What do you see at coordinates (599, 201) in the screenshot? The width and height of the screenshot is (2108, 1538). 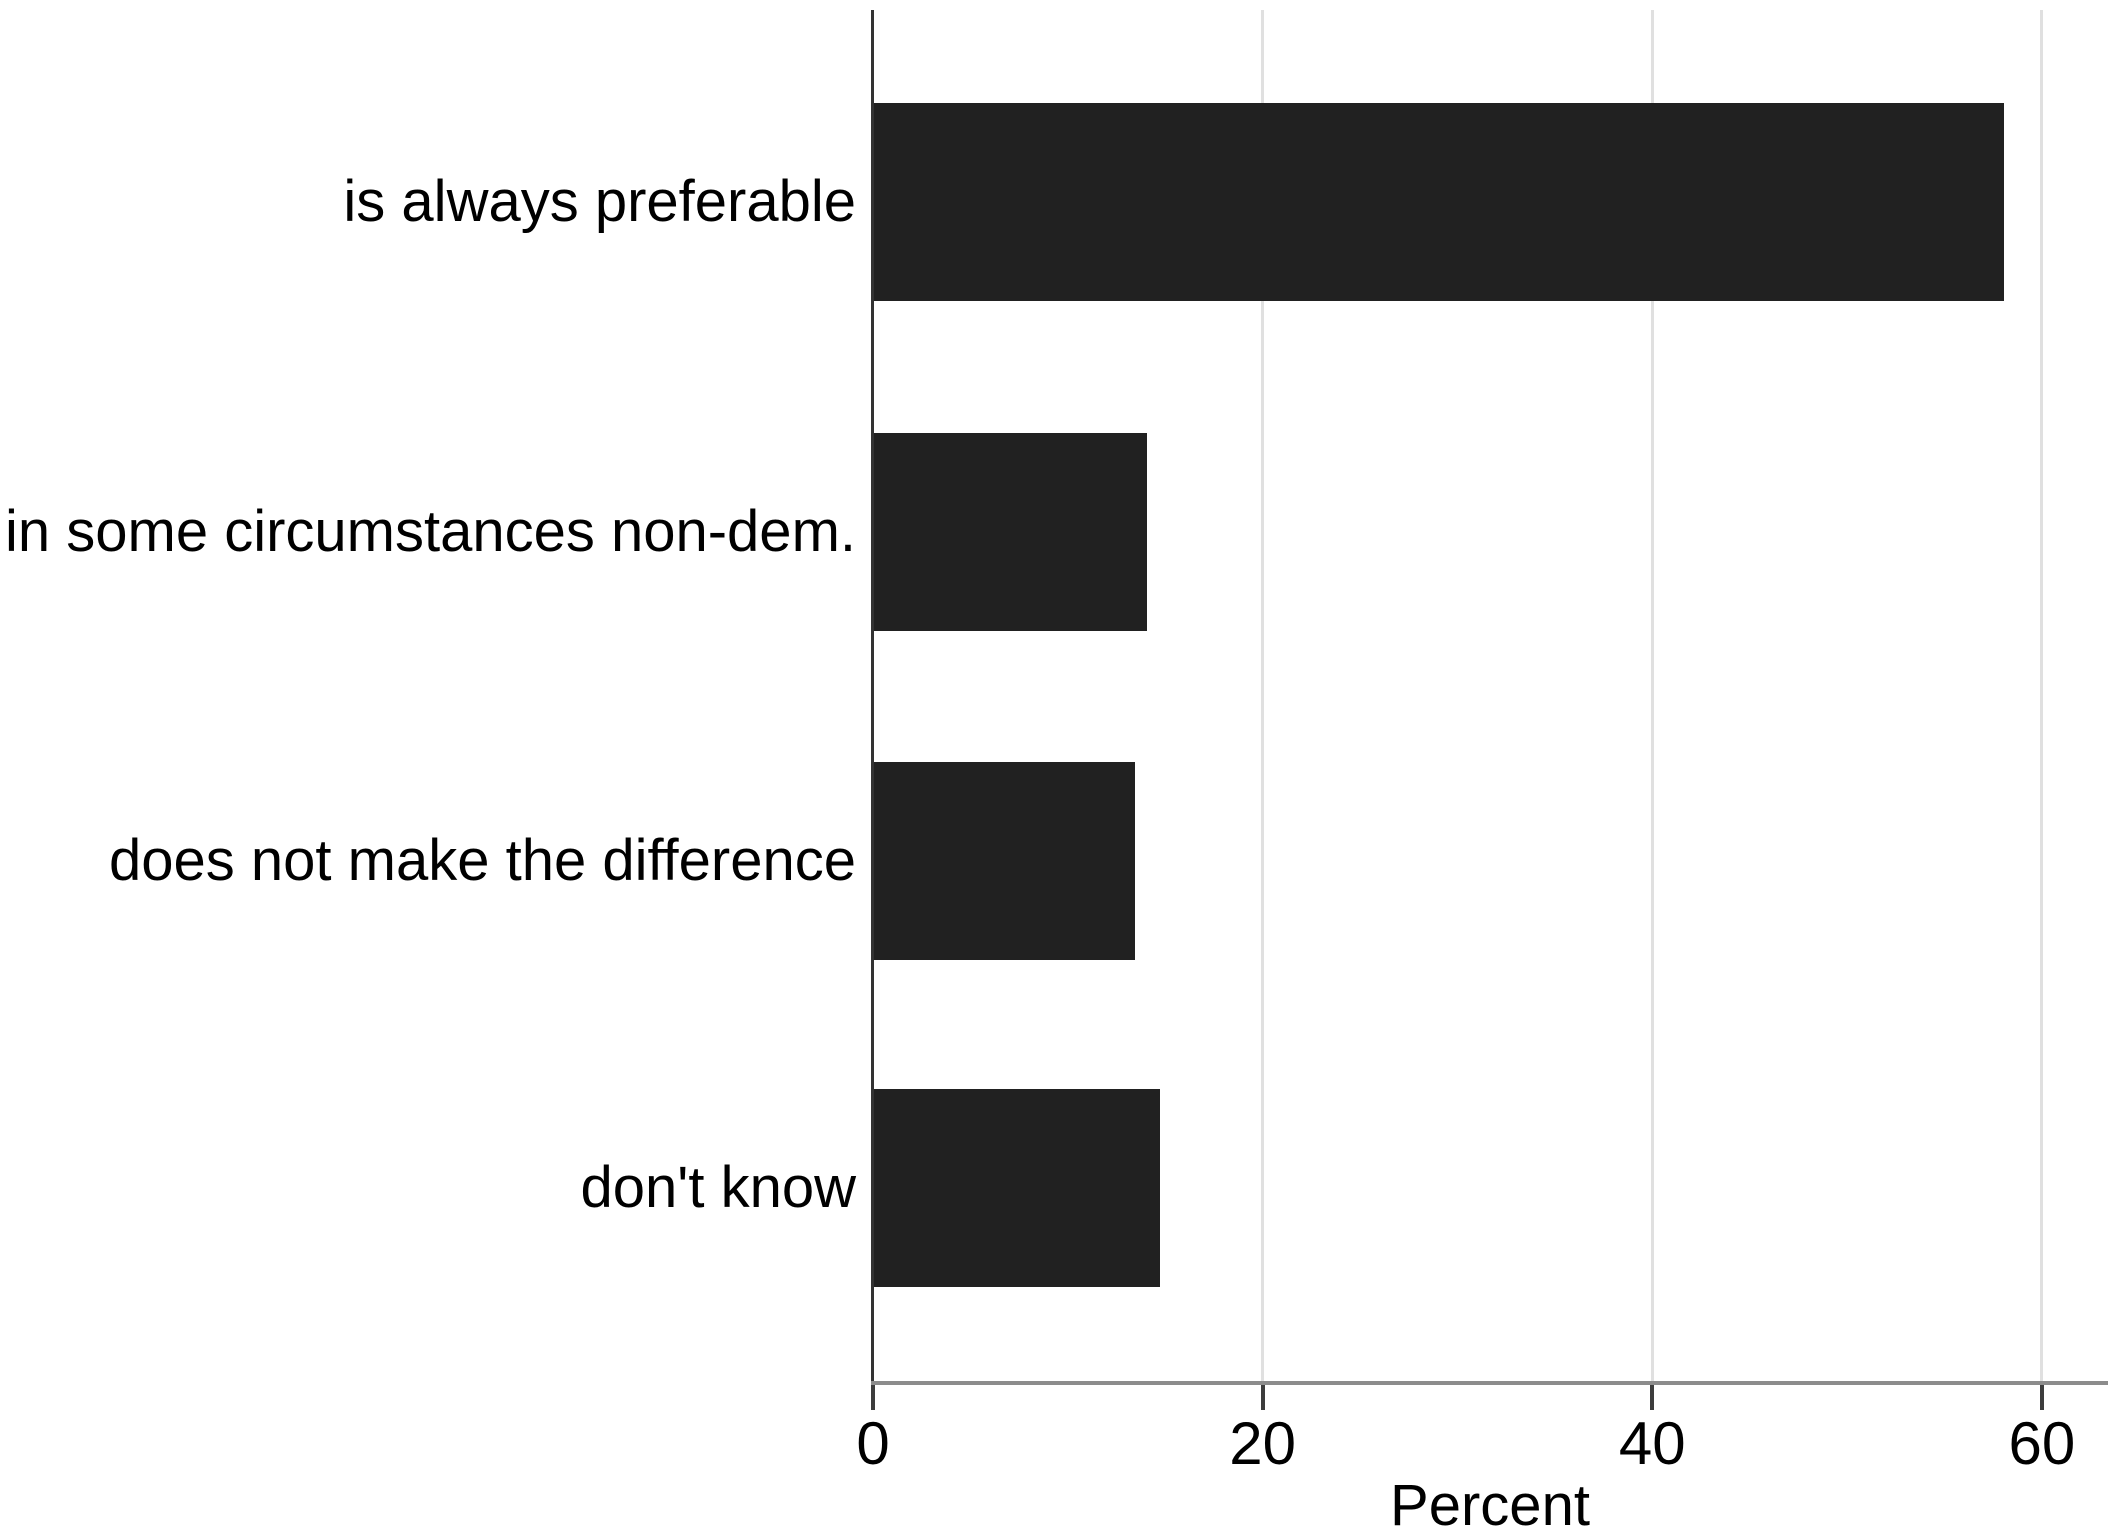 I see `category-label: is always preferable` at bounding box center [599, 201].